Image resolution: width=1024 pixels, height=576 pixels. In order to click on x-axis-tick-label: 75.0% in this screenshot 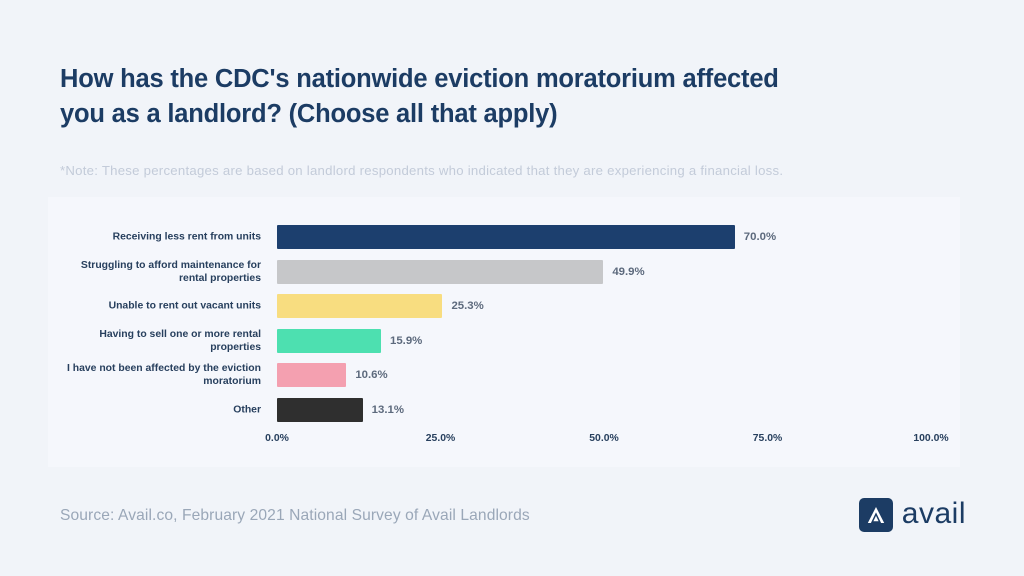, I will do `click(767, 438)`.